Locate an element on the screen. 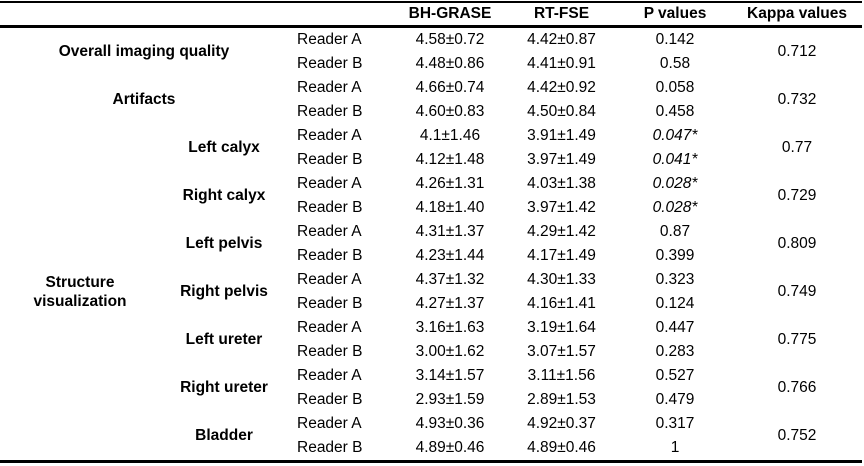 Image resolution: width=864 pixels, height=466 pixels. kappa-cell: 0.749 is located at coordinates (797, 292).